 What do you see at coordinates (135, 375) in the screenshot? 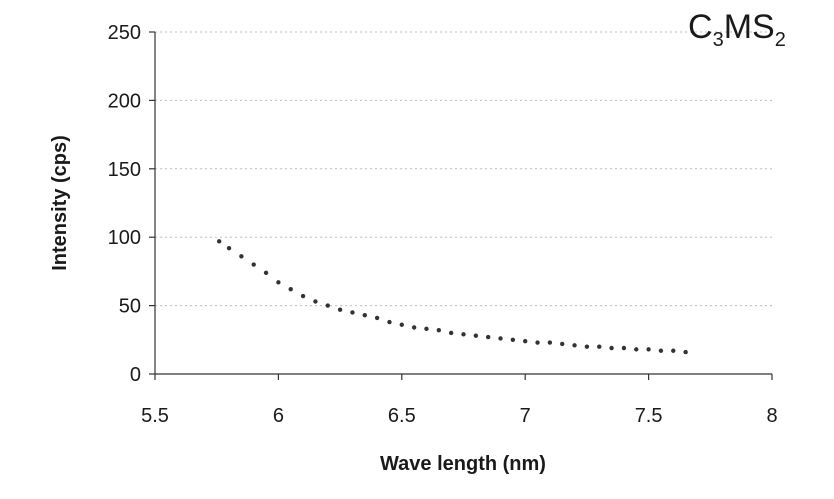
I see `y-tick-label: 0` at bounding box center [135, 375].